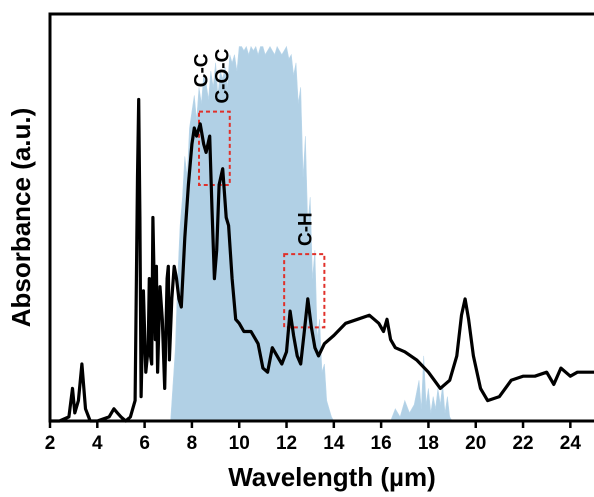 The image size is (594, 497). I want to click on highlight-box, so click(214, 148).